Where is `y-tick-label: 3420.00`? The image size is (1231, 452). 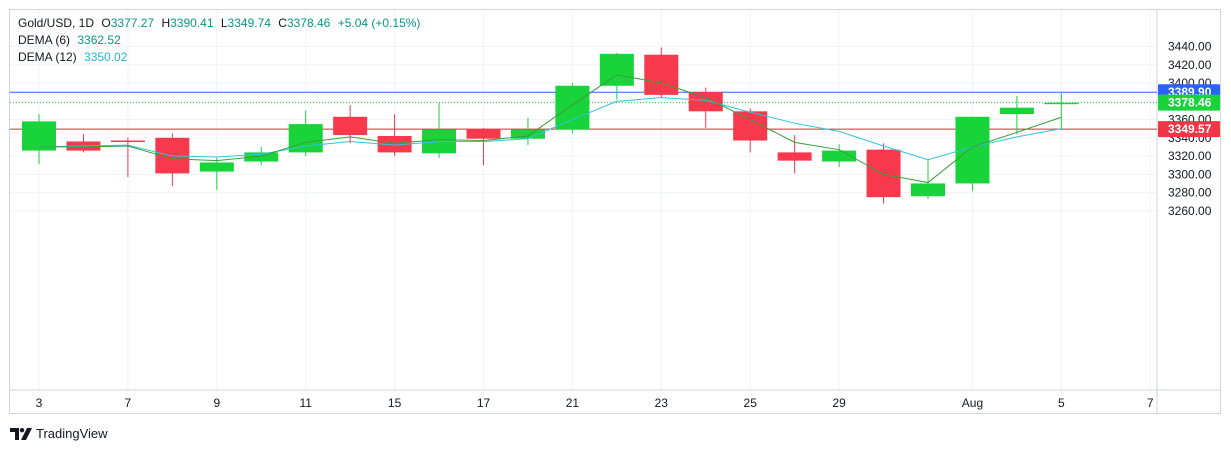
y-tick-label: 3420.00 is located at coordinates (1190, 65).